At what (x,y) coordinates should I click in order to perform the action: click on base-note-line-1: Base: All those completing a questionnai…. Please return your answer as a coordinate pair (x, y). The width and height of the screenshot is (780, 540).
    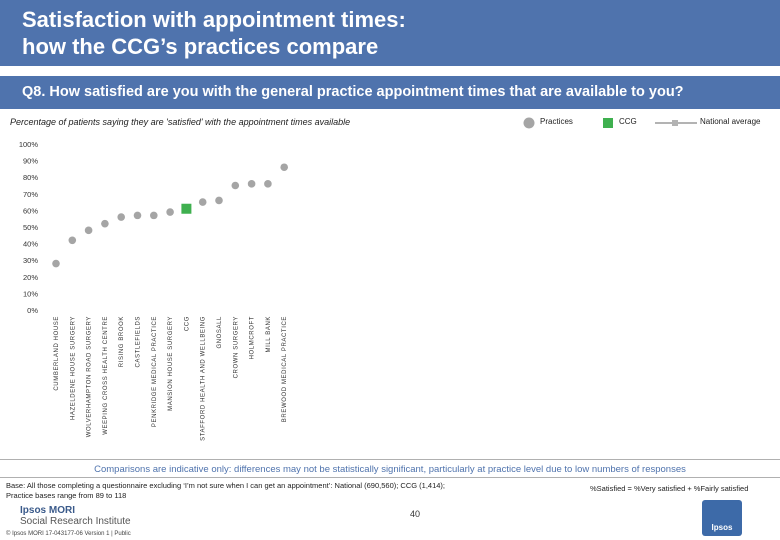
    Looking at the image, I should click on (226, 485).